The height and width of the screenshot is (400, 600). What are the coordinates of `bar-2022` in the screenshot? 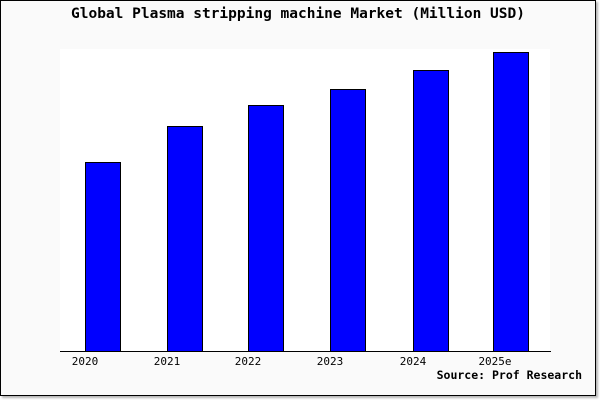 It's located at (266, 228).